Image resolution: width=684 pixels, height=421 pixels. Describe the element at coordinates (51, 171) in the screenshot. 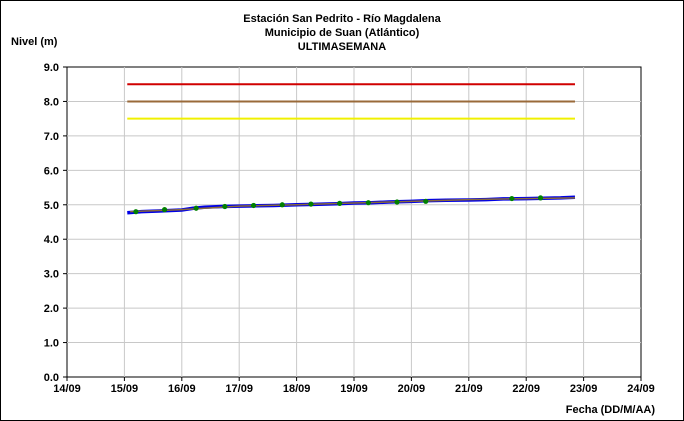

I see `y-tick-label: 6.0` at that location.